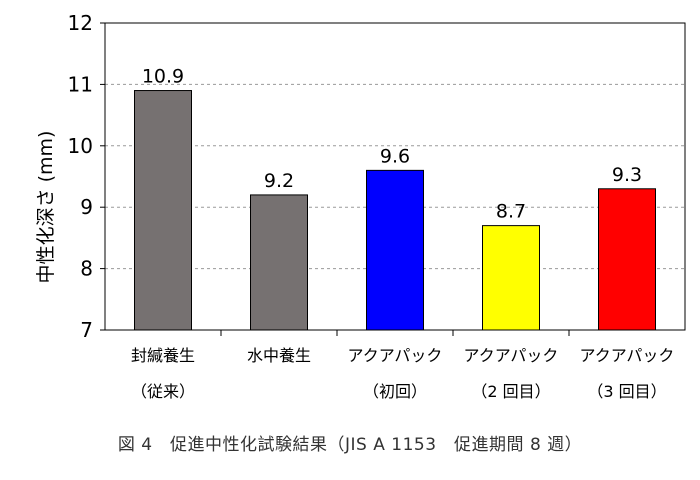 This screenshot has height=480, width=700. I want to click on y-tick-label: 12, so click(80, 23).